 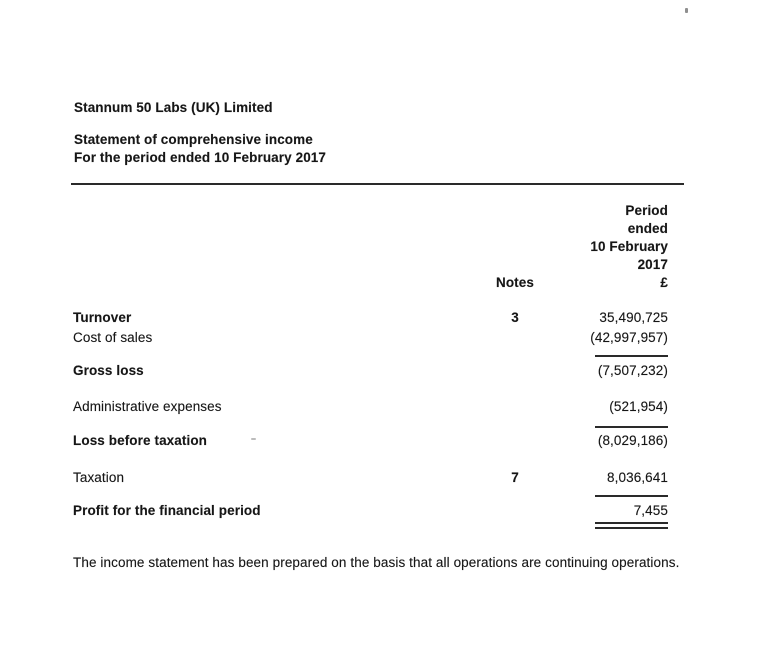 I want to click on row-label: Gross loss, so click(x=108, y=370).